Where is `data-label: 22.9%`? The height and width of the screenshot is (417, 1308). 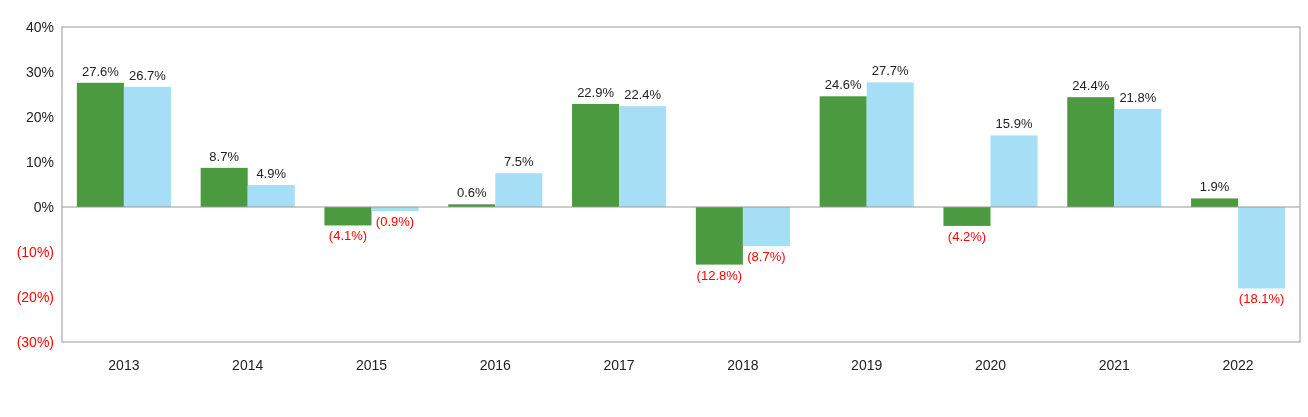
data-label: 22.9% is located at coordinates (596, 92).